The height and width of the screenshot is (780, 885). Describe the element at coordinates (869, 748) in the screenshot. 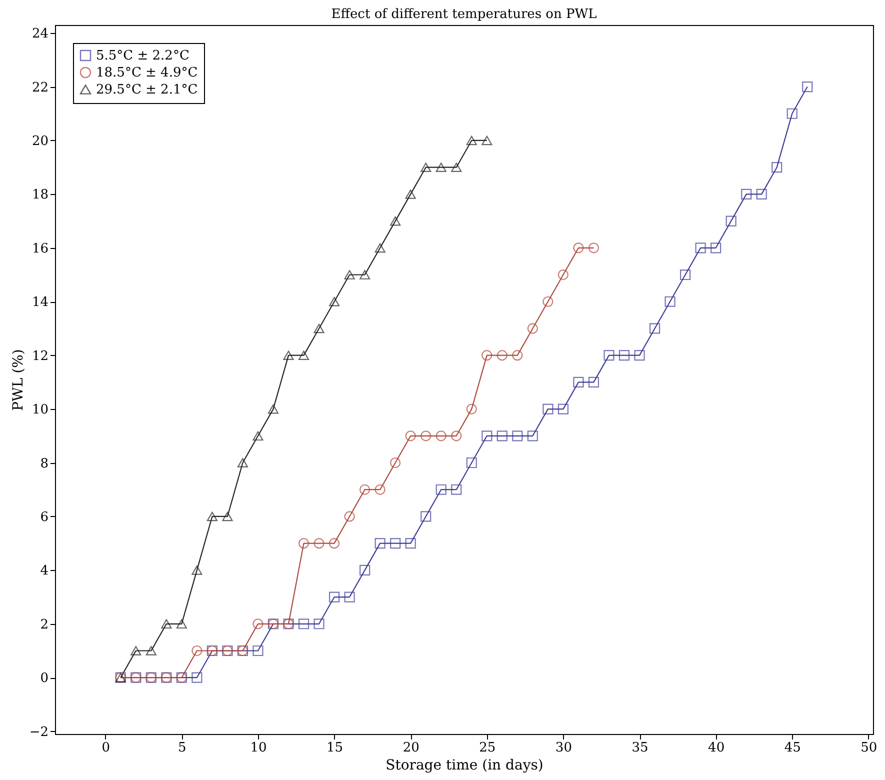

I see `x-tick-label: 50` at that location.